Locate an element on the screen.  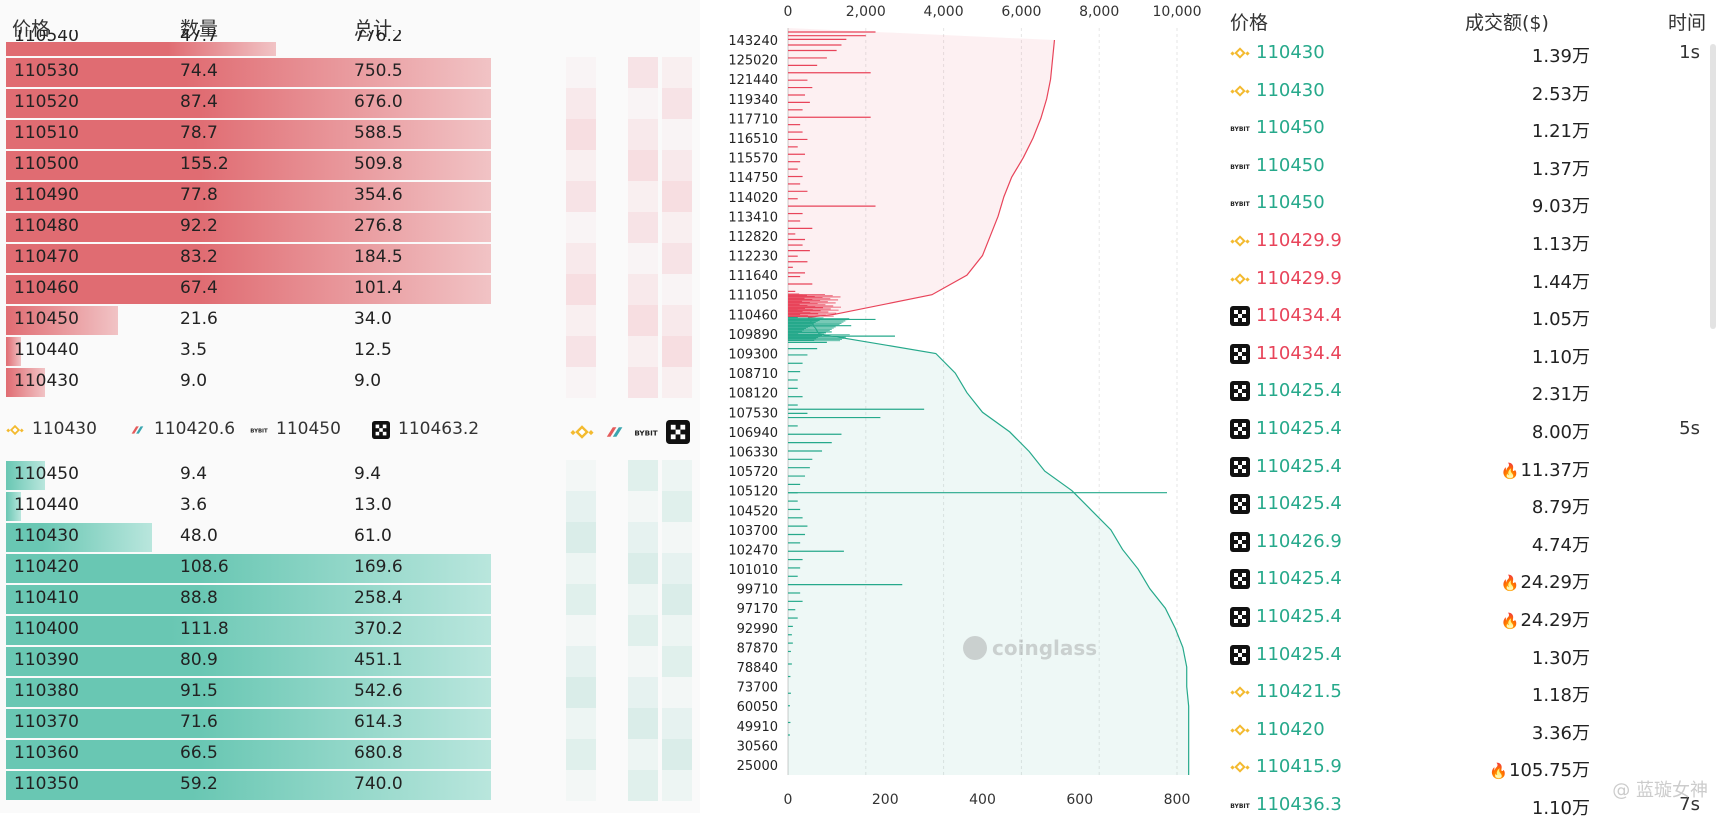
trade-row: 110415.9 🔥105.75万 is located at coordinates (1470, 768).